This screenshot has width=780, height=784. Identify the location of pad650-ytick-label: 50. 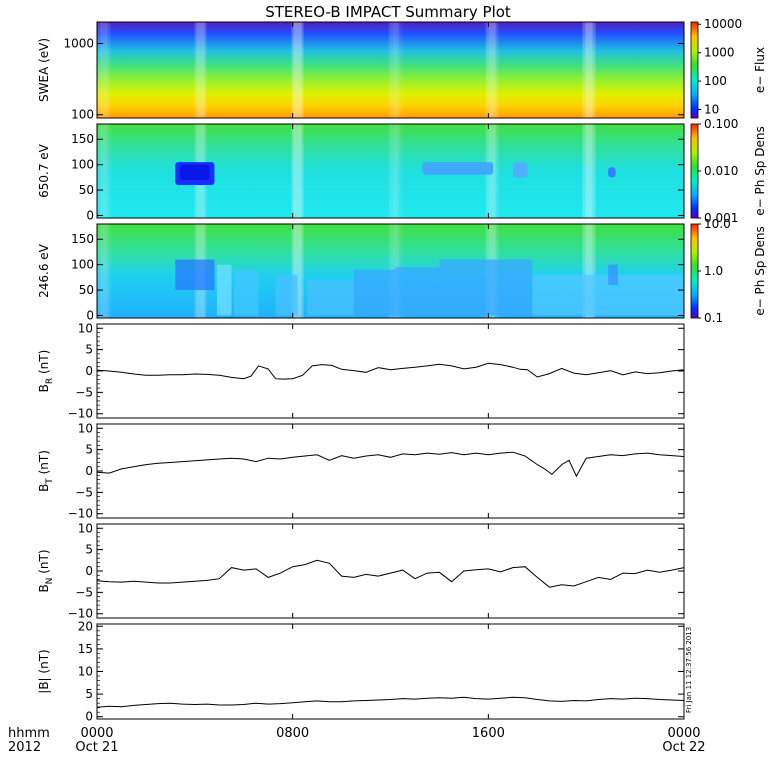
(86, 190).